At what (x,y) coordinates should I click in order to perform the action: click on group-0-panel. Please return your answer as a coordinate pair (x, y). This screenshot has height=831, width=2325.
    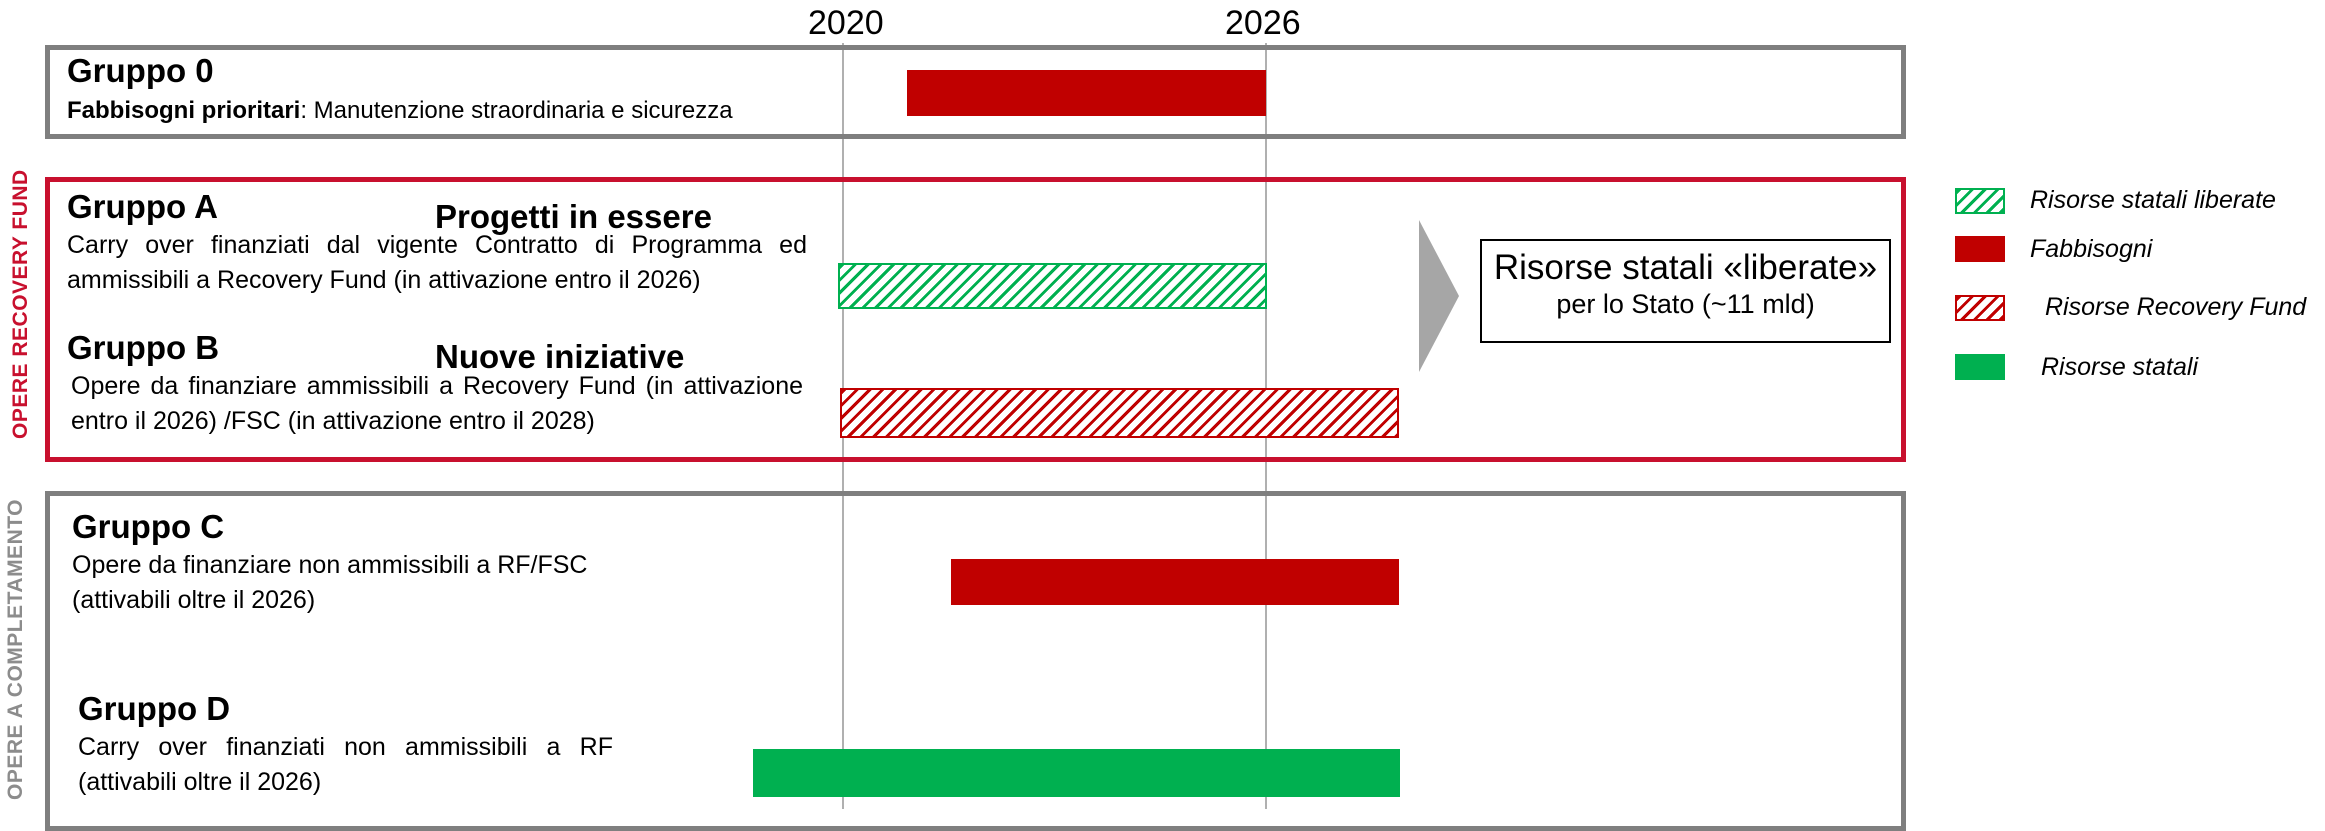
    Looking at the image, I should click on (975, 92).